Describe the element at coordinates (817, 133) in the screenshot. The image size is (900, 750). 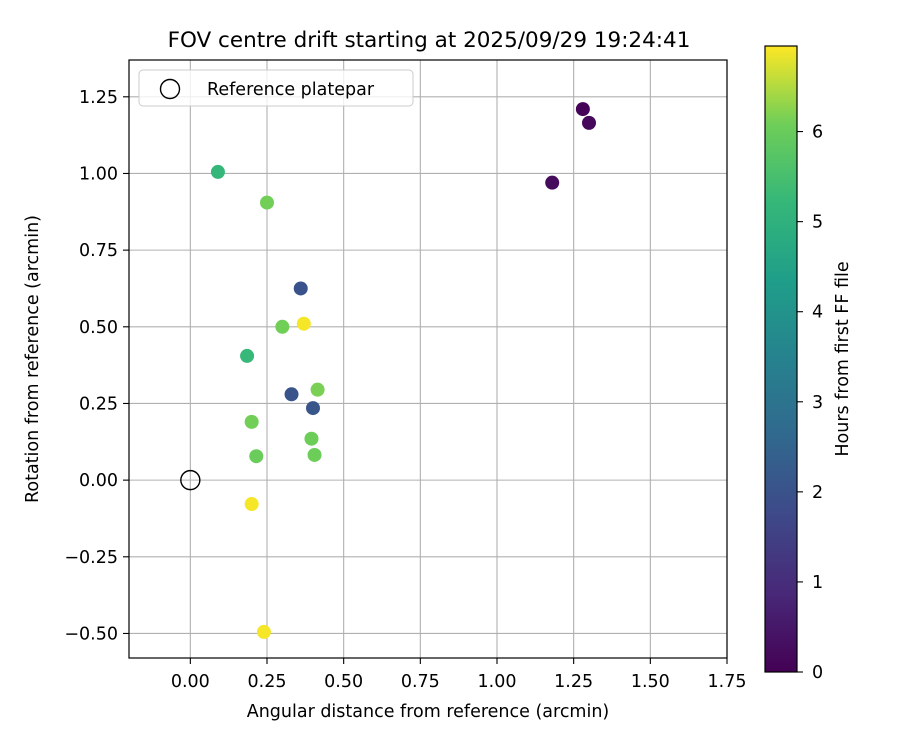
I see `colorbar-tick-label: 6` at that location.